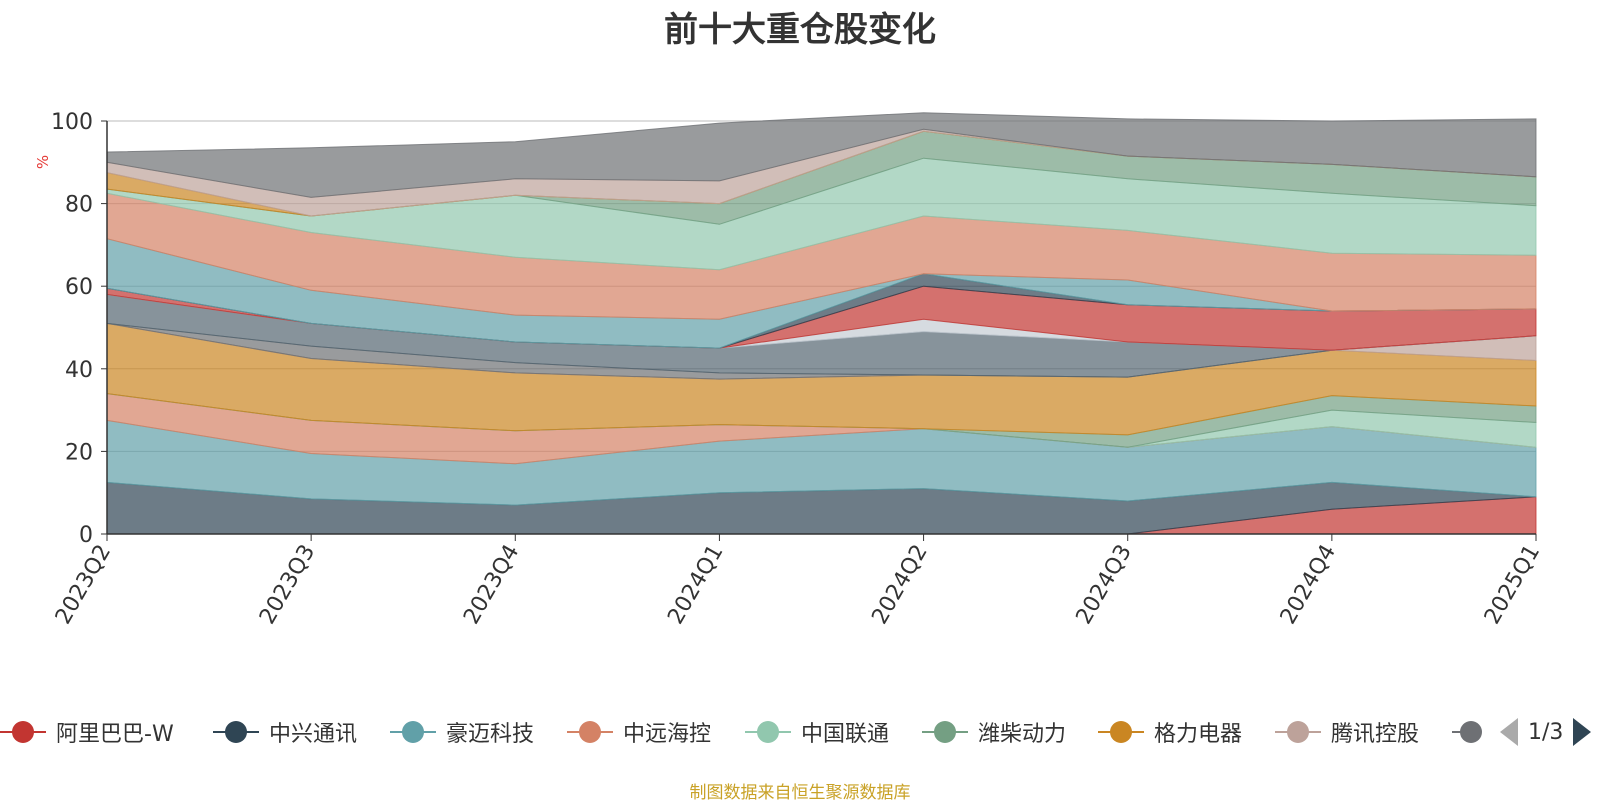  I want to click on legend-item: 中兴通讯, so click(285, 732).